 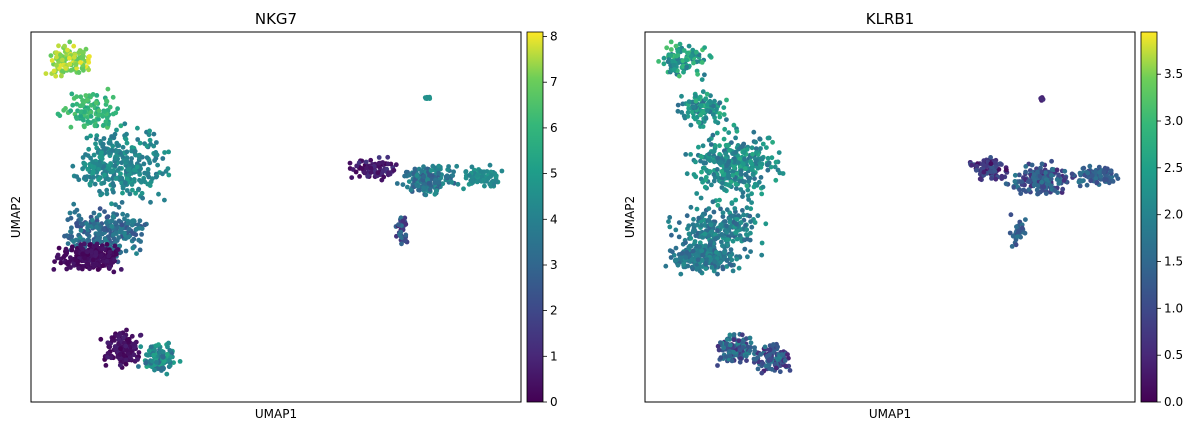 I want to click on colorbar-ticks: 0.0 0.5 1.0 1.5 2.0 2.5 3.0 3.5, so click(x=1170, y=238).